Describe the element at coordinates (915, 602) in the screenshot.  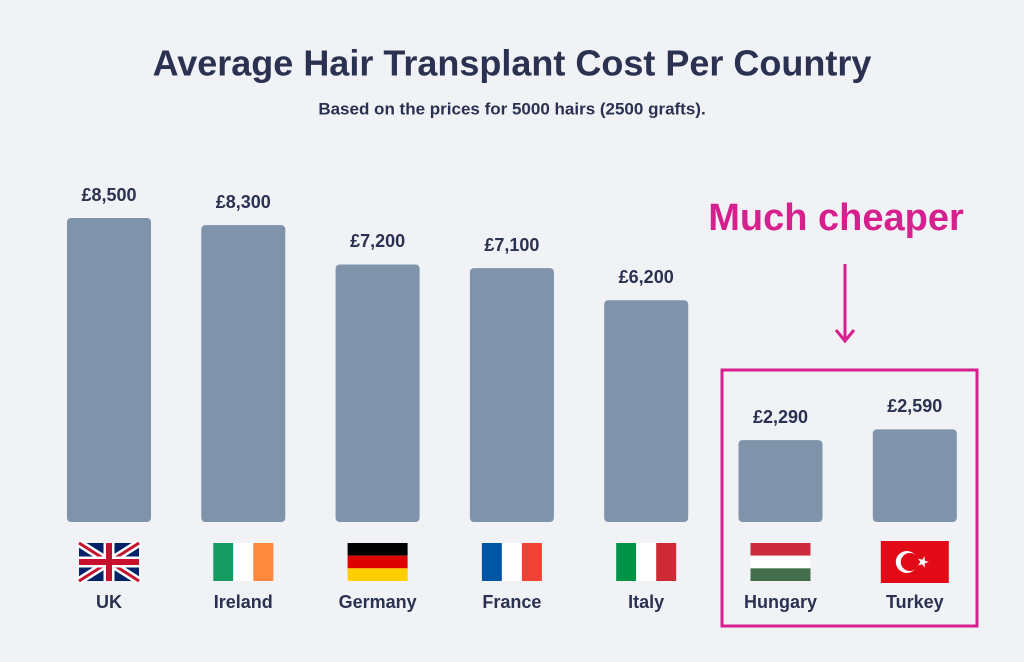
I see `x-tick-label: Turkey` at that location.